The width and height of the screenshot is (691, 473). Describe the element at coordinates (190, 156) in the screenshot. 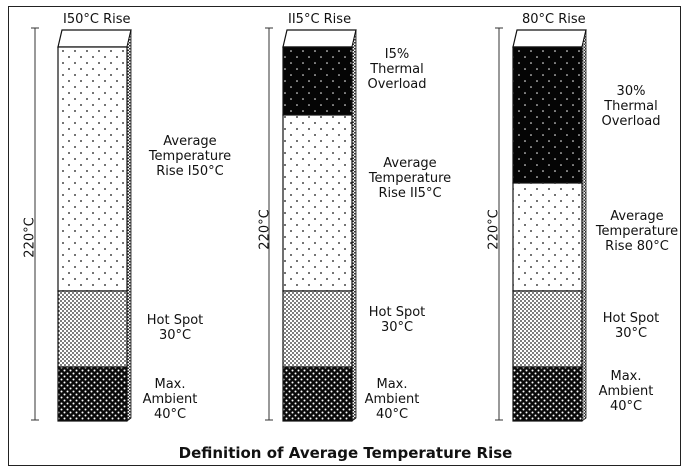

I see `segment-label-average-rise: Average Temperature Rise I50°C` at that location.